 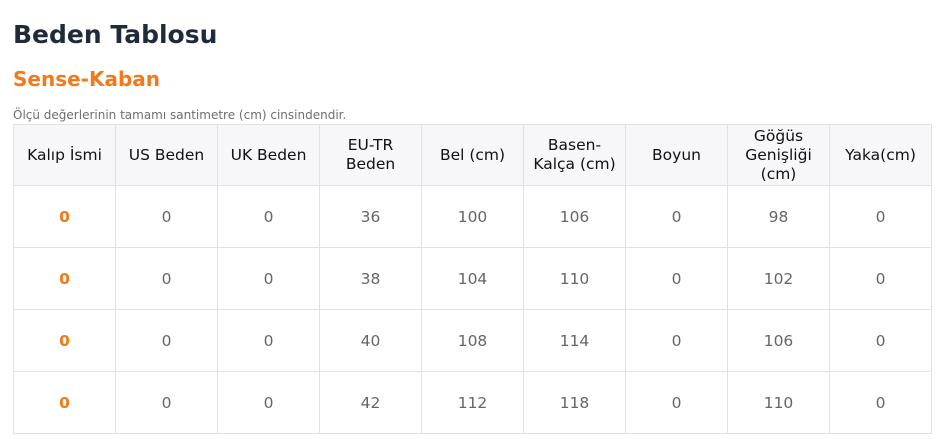 What do you see at coordinates (778, 216) in the screenshot?
I see `table-cell-gogus-genisligi: 98` at bounding box center [778, 216].